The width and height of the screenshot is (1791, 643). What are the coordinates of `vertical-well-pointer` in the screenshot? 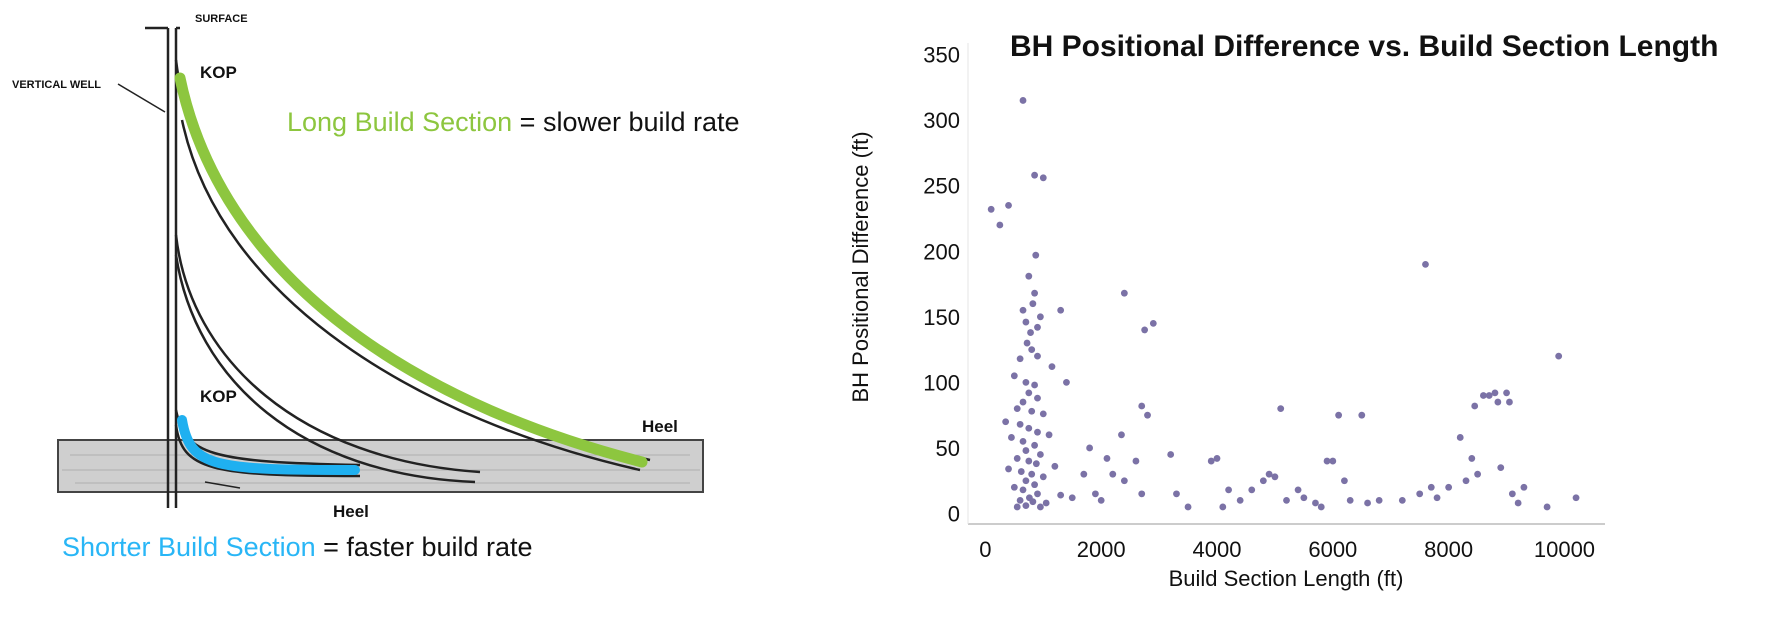 It's located at (141, 98).